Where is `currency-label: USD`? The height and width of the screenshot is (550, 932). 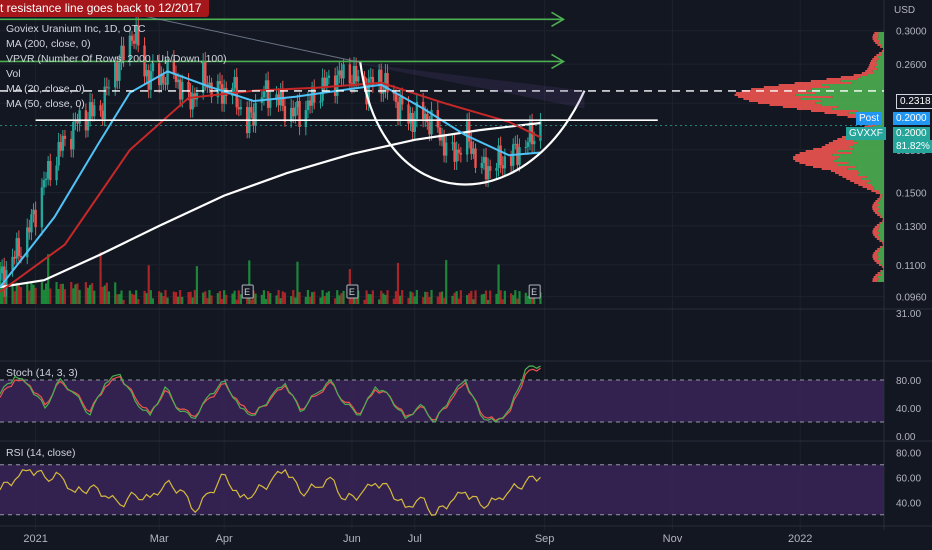
currency-label: USD is located at coordinates (905, 10).